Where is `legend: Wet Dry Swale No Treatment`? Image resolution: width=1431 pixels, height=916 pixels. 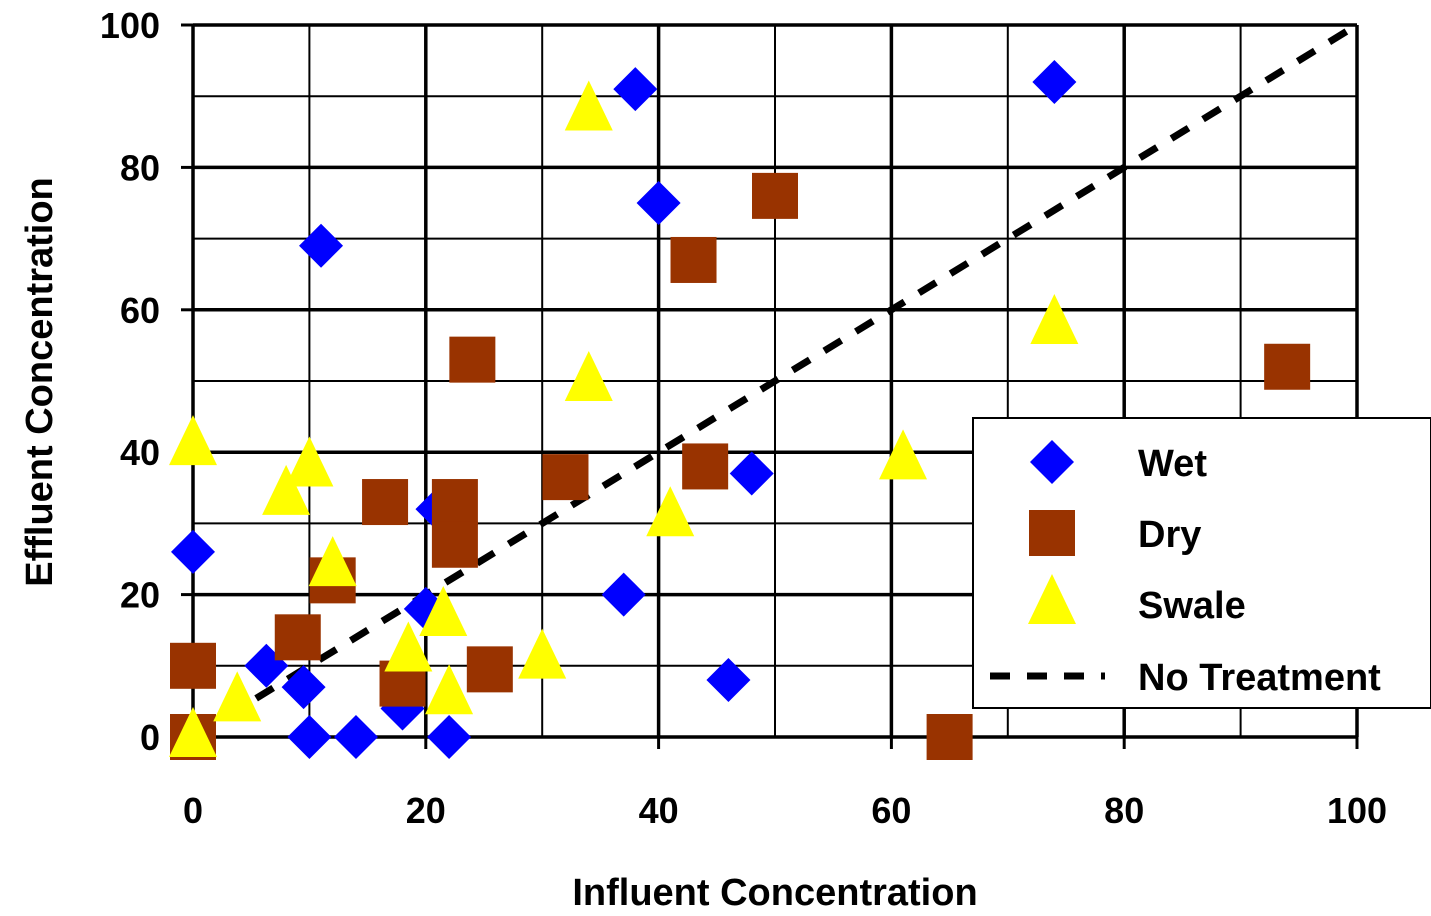
legend: Wet Dry Swale No Treatment is located at coordinates (1201, 563).